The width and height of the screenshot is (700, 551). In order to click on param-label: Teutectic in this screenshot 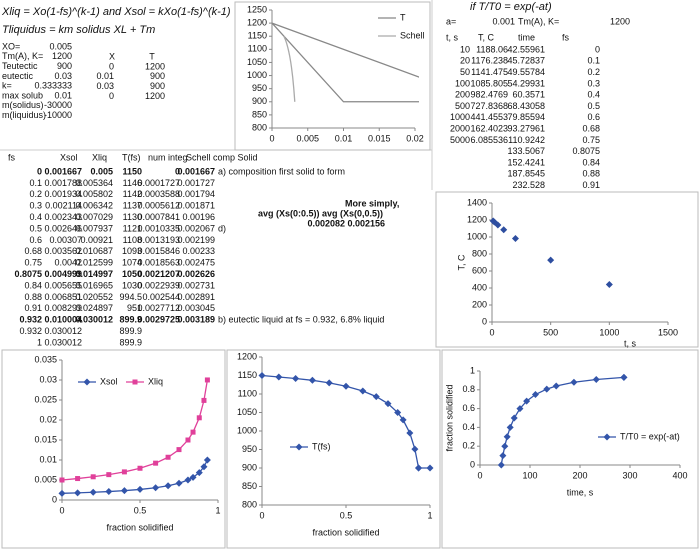, I will do `click(20, 66)`.